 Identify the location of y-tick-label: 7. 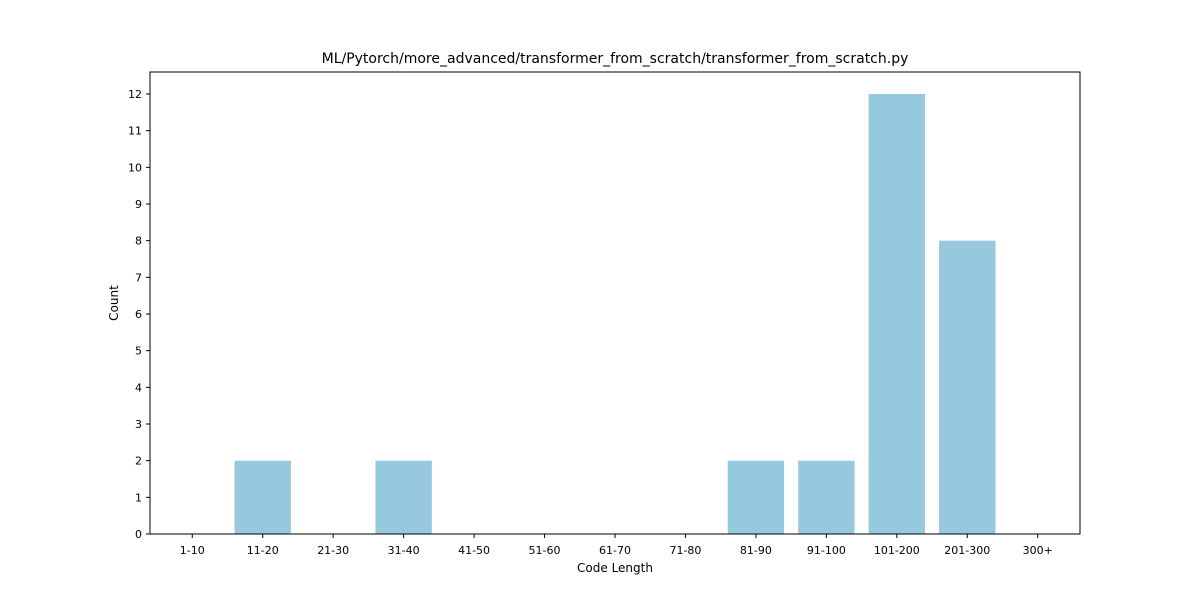
(138, 277).